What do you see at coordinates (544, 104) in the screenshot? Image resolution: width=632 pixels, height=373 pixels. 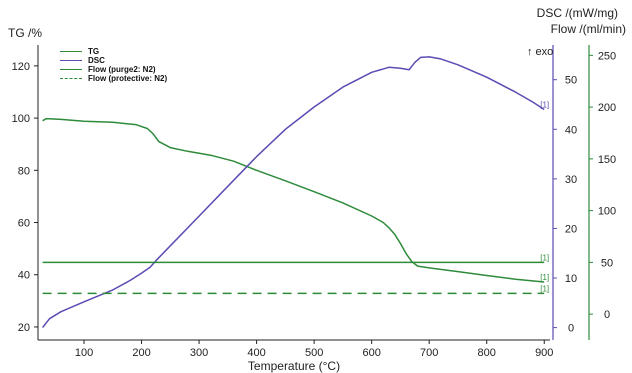 I see `series-end-marker-1: [1]` at bounding box center [544, 104].